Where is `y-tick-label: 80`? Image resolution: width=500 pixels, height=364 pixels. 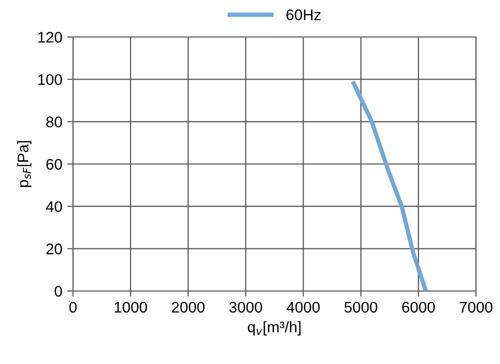 y-tick-label: 80 is located at coordinates (54, 122).